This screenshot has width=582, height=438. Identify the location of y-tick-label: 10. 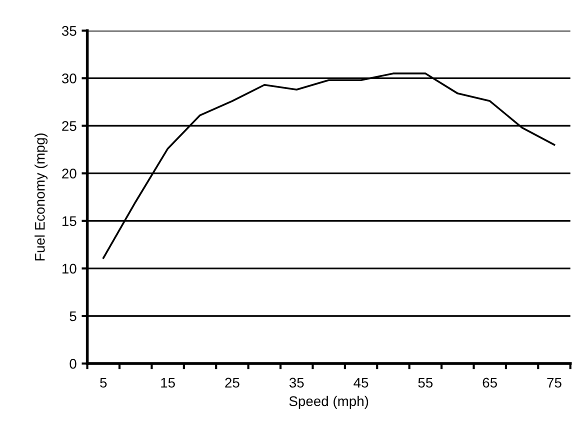
(69, 269).